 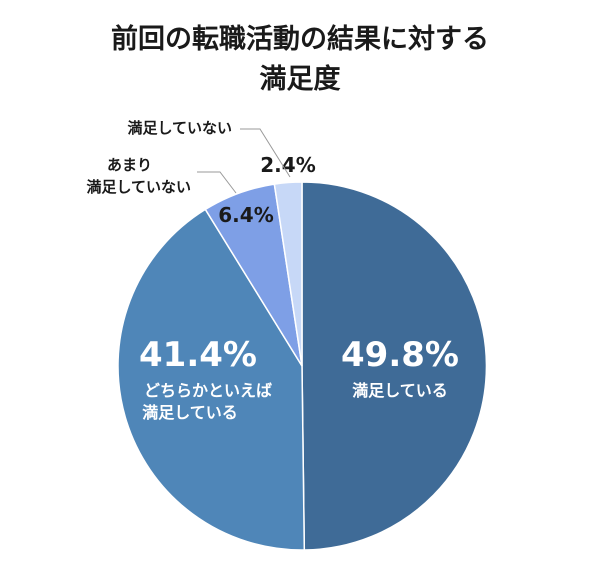 I want to click on slice-1-label-line-2: 満足している, so click(x=190, y=412).